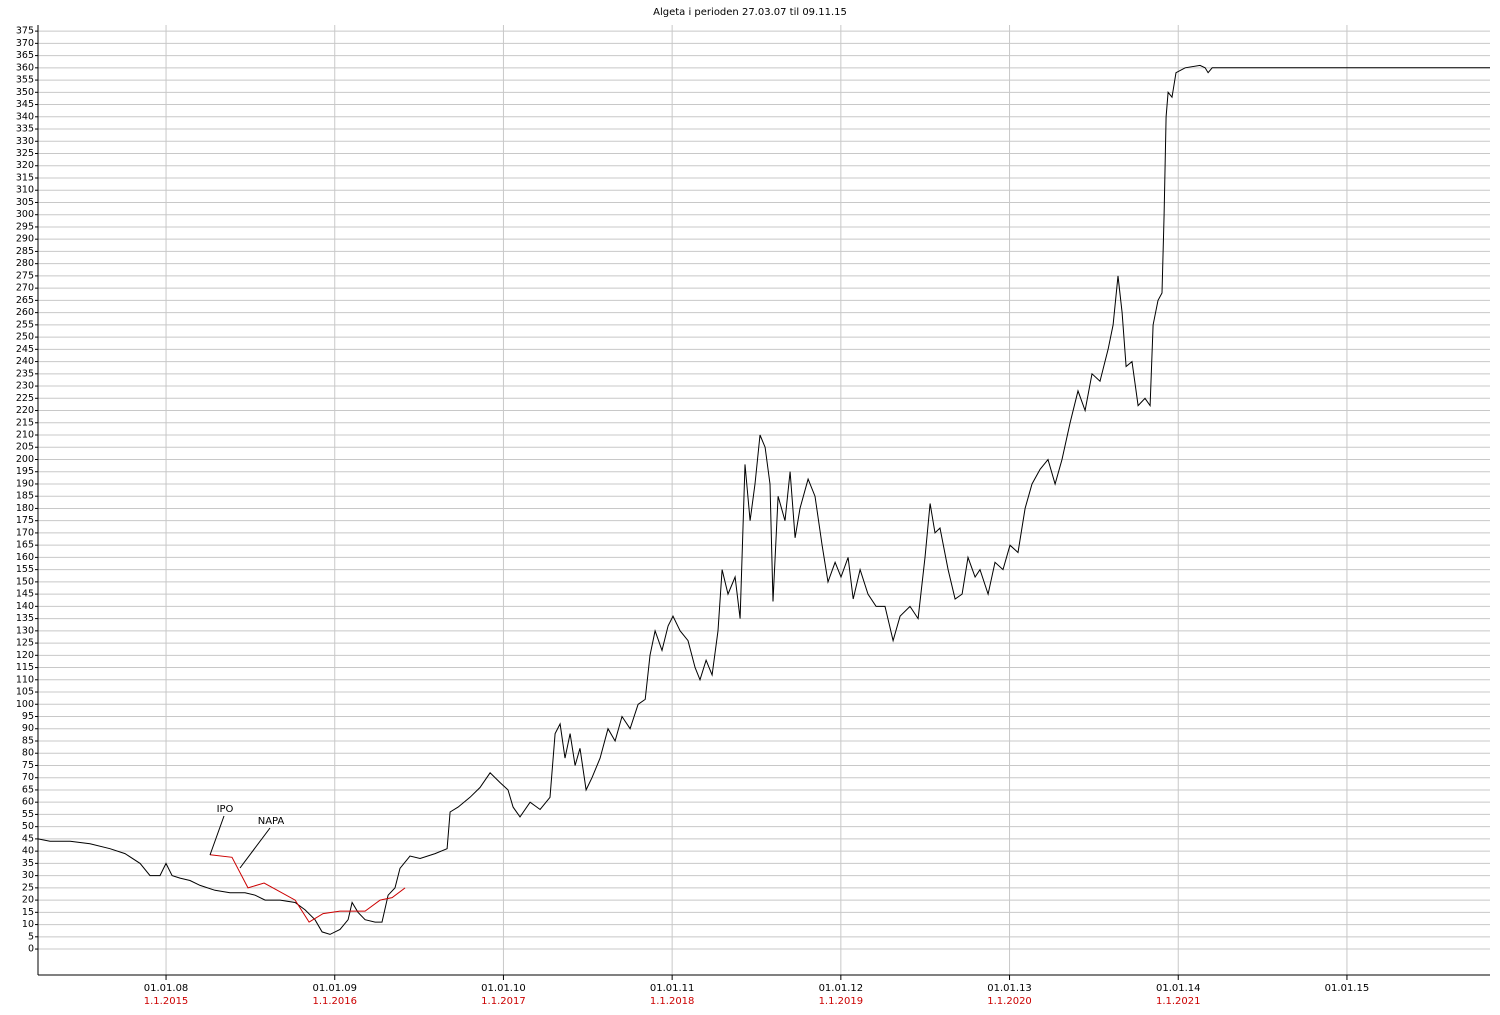 The height and width of the screenshot is (1015, 1500). I want to click on y-tick-label: 115, so click(25, 667).